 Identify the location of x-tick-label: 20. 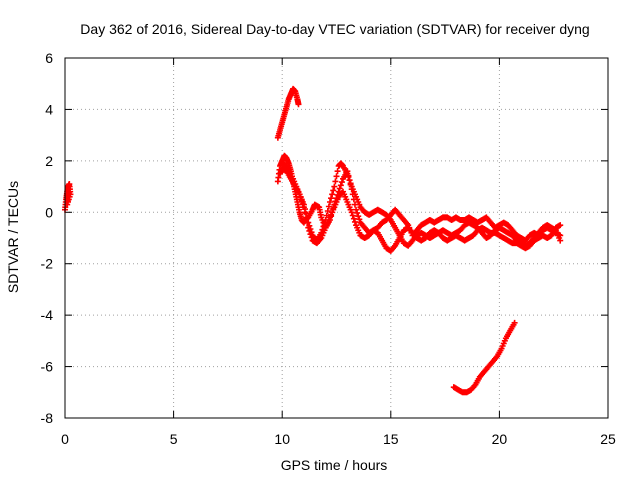
(500, 439).